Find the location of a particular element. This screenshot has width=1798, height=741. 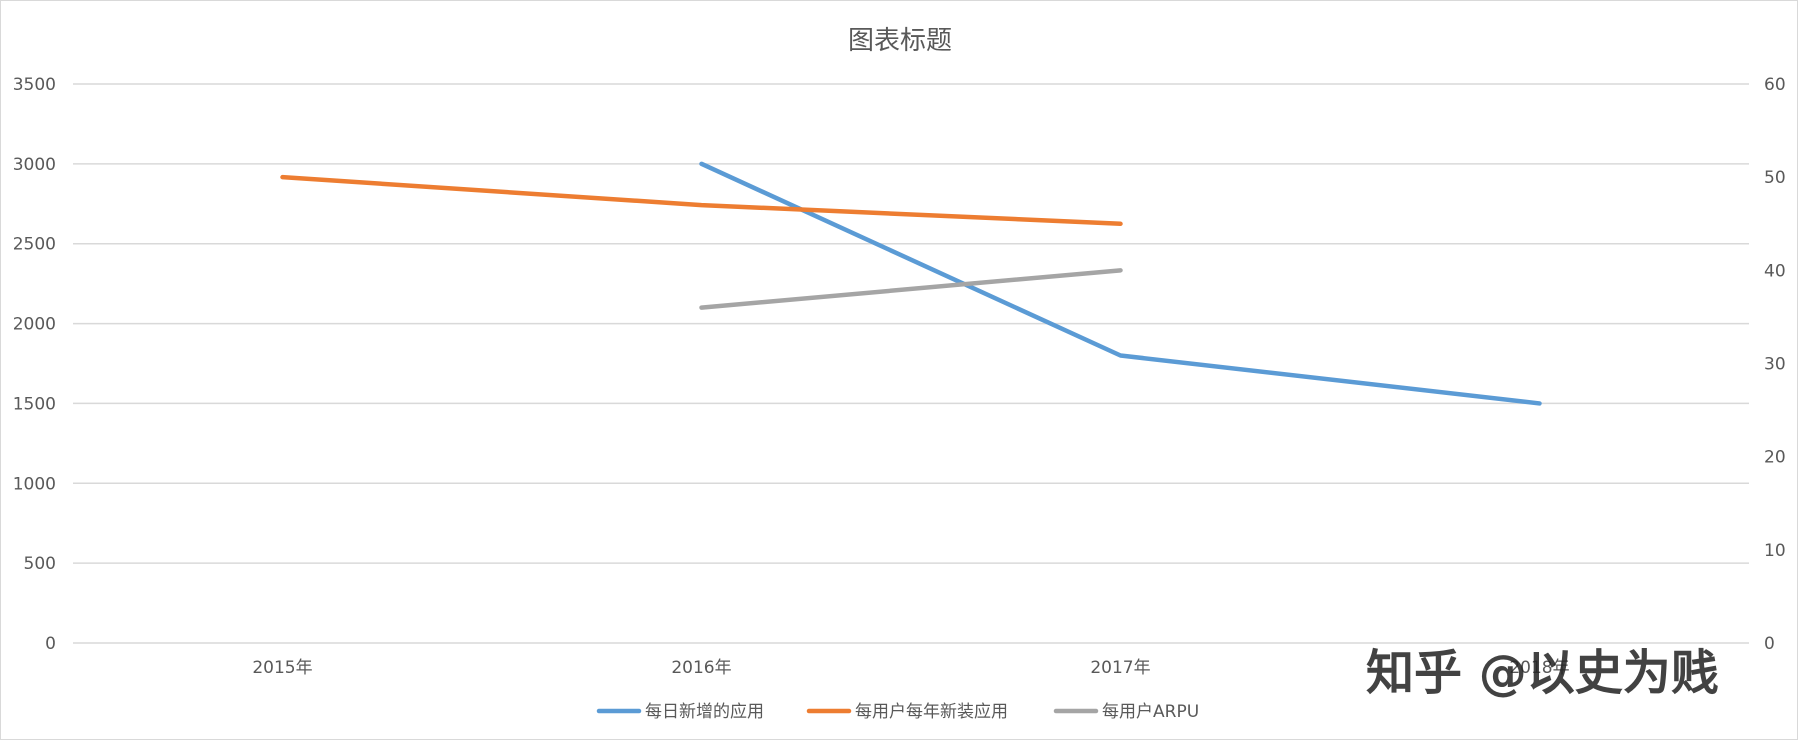

x-axis-ticks: 2015年 2016年 2017年 2018年 is located at coordinates (910, 668).